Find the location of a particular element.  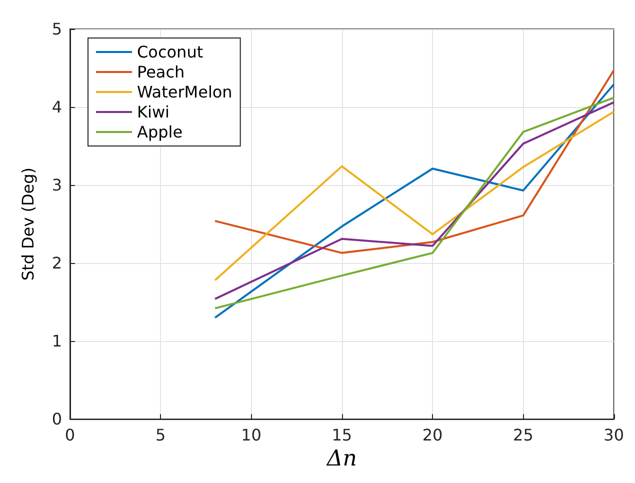

x-tick-label: 5 is located at coordinates (161, 435).